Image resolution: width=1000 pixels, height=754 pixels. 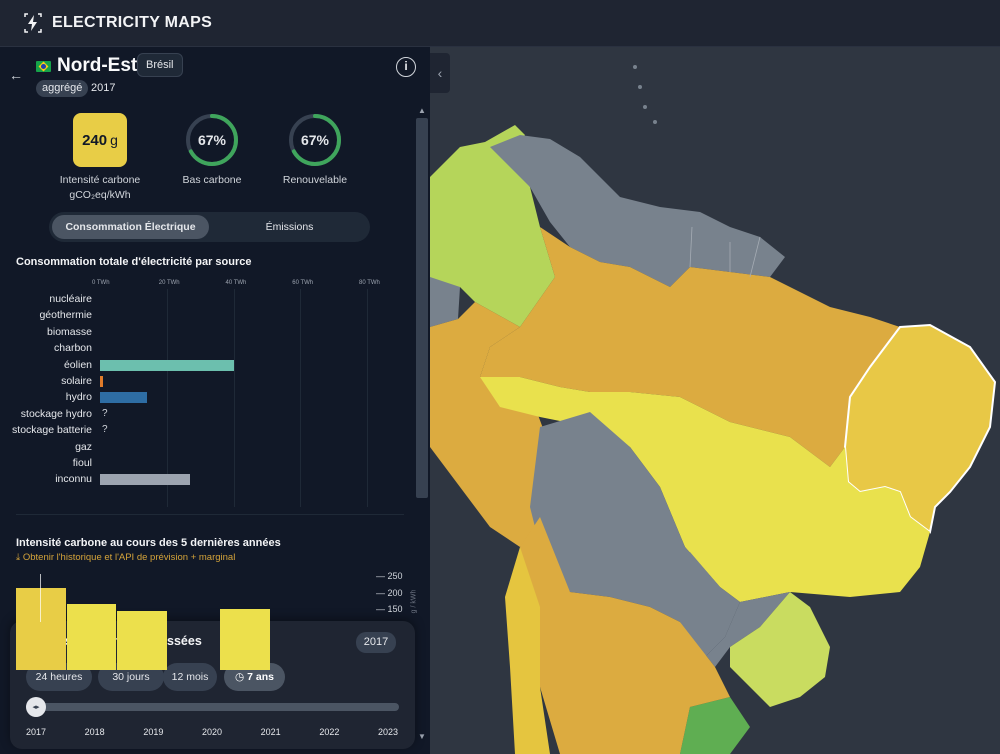 What do you see at coordinates (422, 308) in the screenshot?
I see `panel-scrollbar` at bounding box center [422, 308].